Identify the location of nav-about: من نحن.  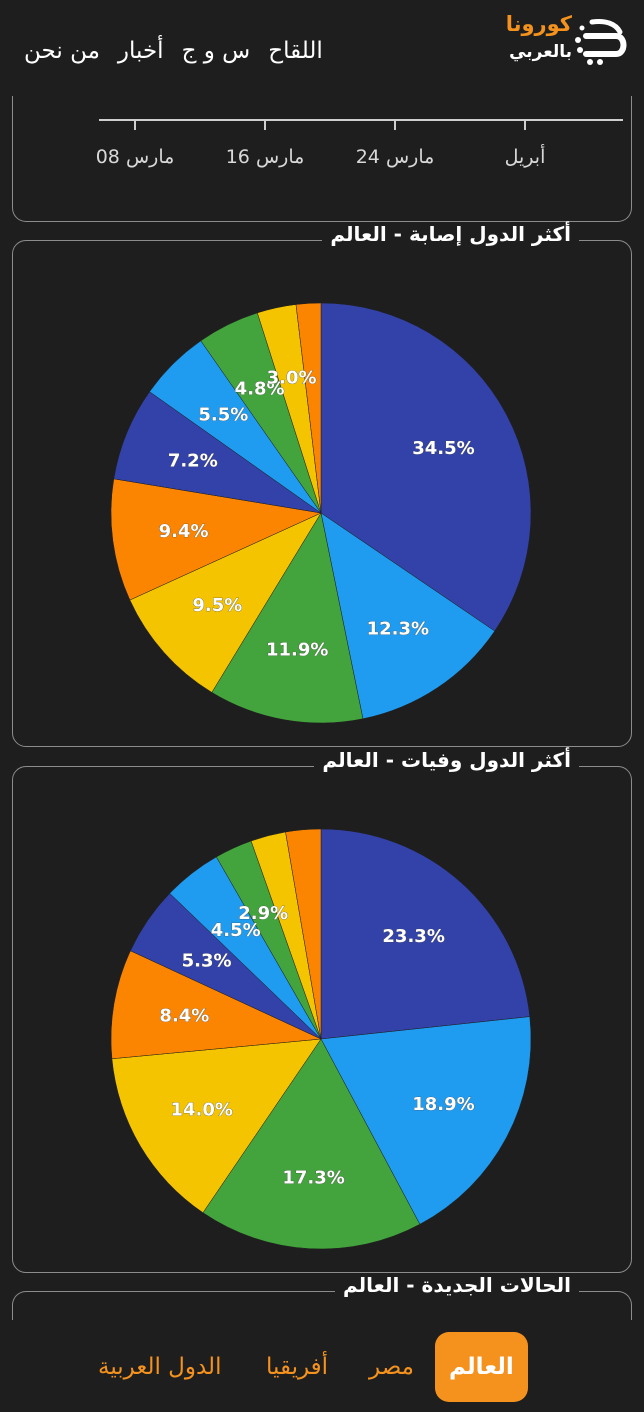
(62, 51).